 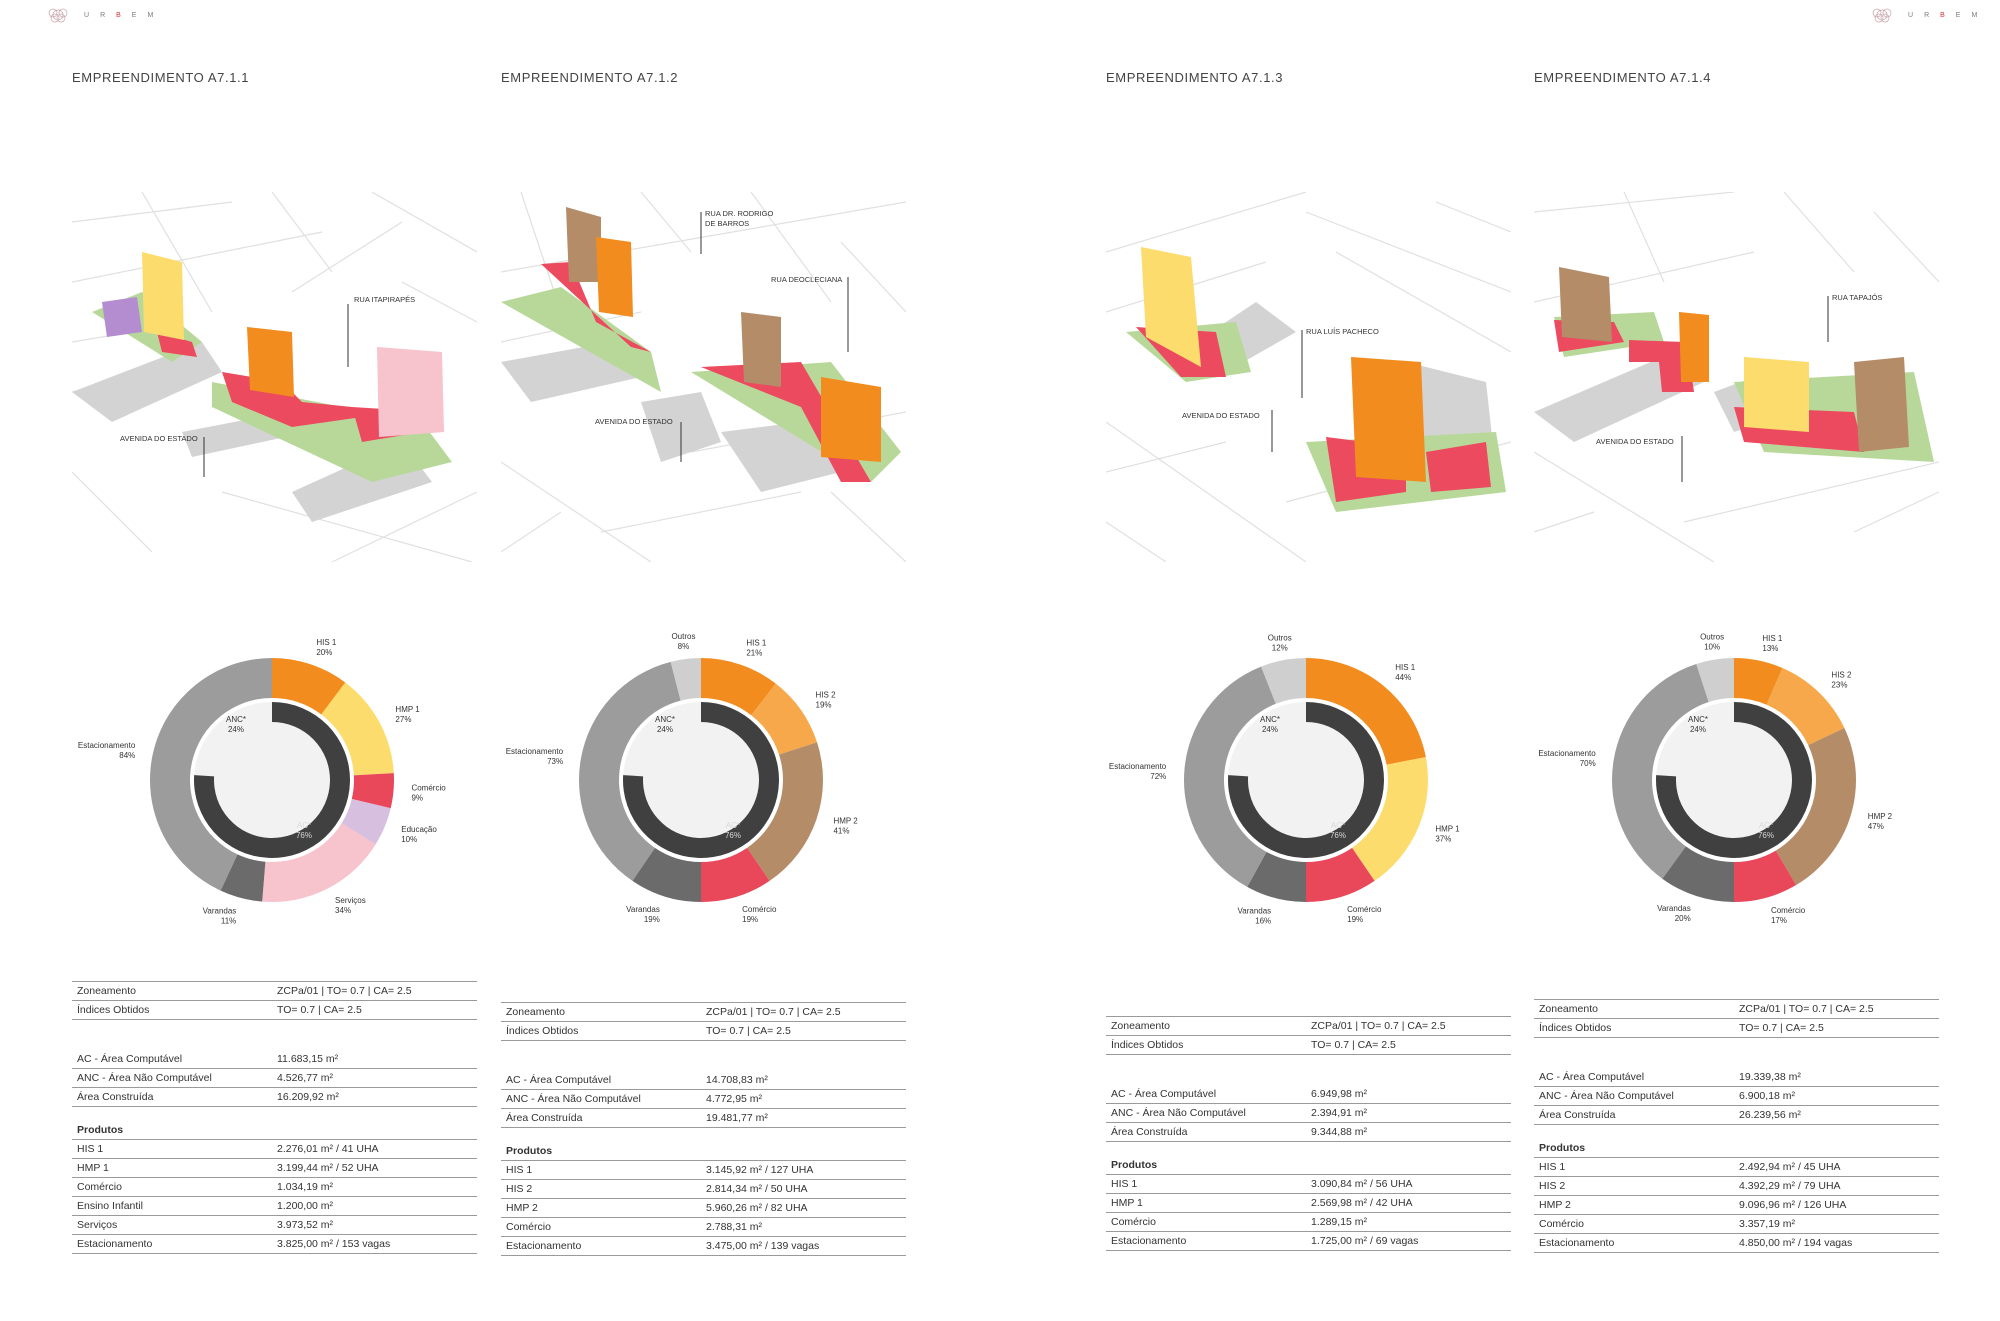 What do you see at coordinates (528, 1227) in the screenshot?
I see `row-label: Comércio` at bounding box center [528, 1227].